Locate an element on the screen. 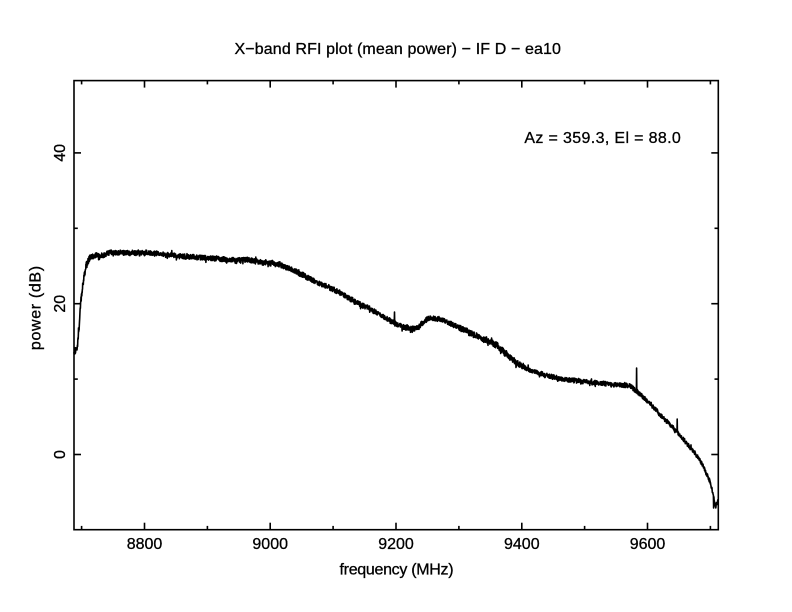  svg-text: power (dB) is located at coordinates (36, 307).